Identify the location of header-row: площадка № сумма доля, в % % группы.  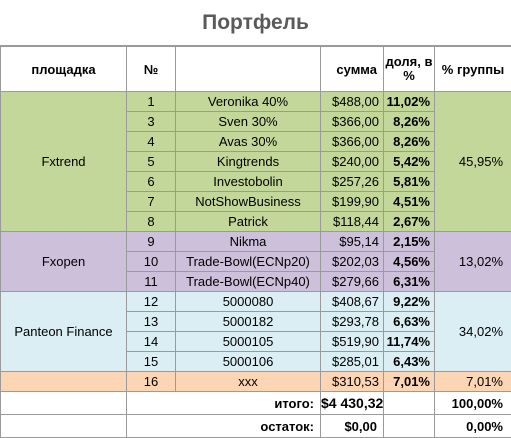
(256, 69).